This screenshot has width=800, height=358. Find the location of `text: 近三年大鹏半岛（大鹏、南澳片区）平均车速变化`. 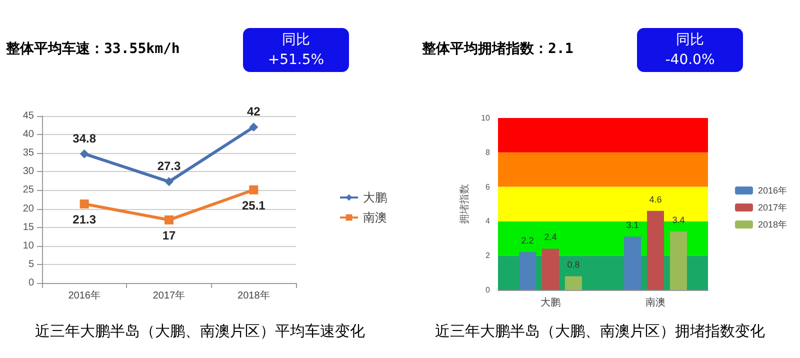

text: 近三年大鹏半岛（大鹏、南澳片区）平均车速变化 is located at coordinates (200, 331).